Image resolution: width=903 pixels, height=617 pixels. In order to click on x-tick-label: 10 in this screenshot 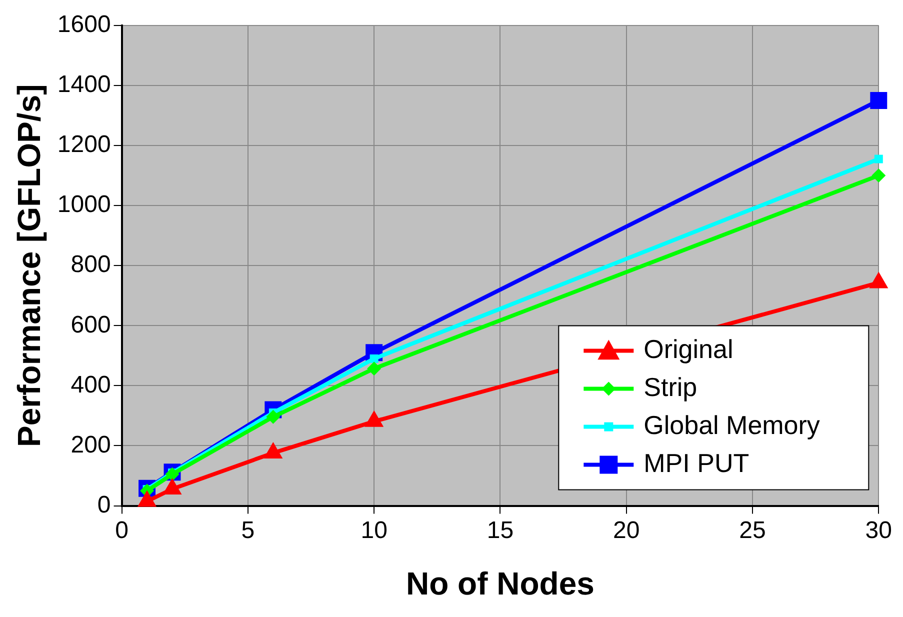, I will do `click(374, 530)`.